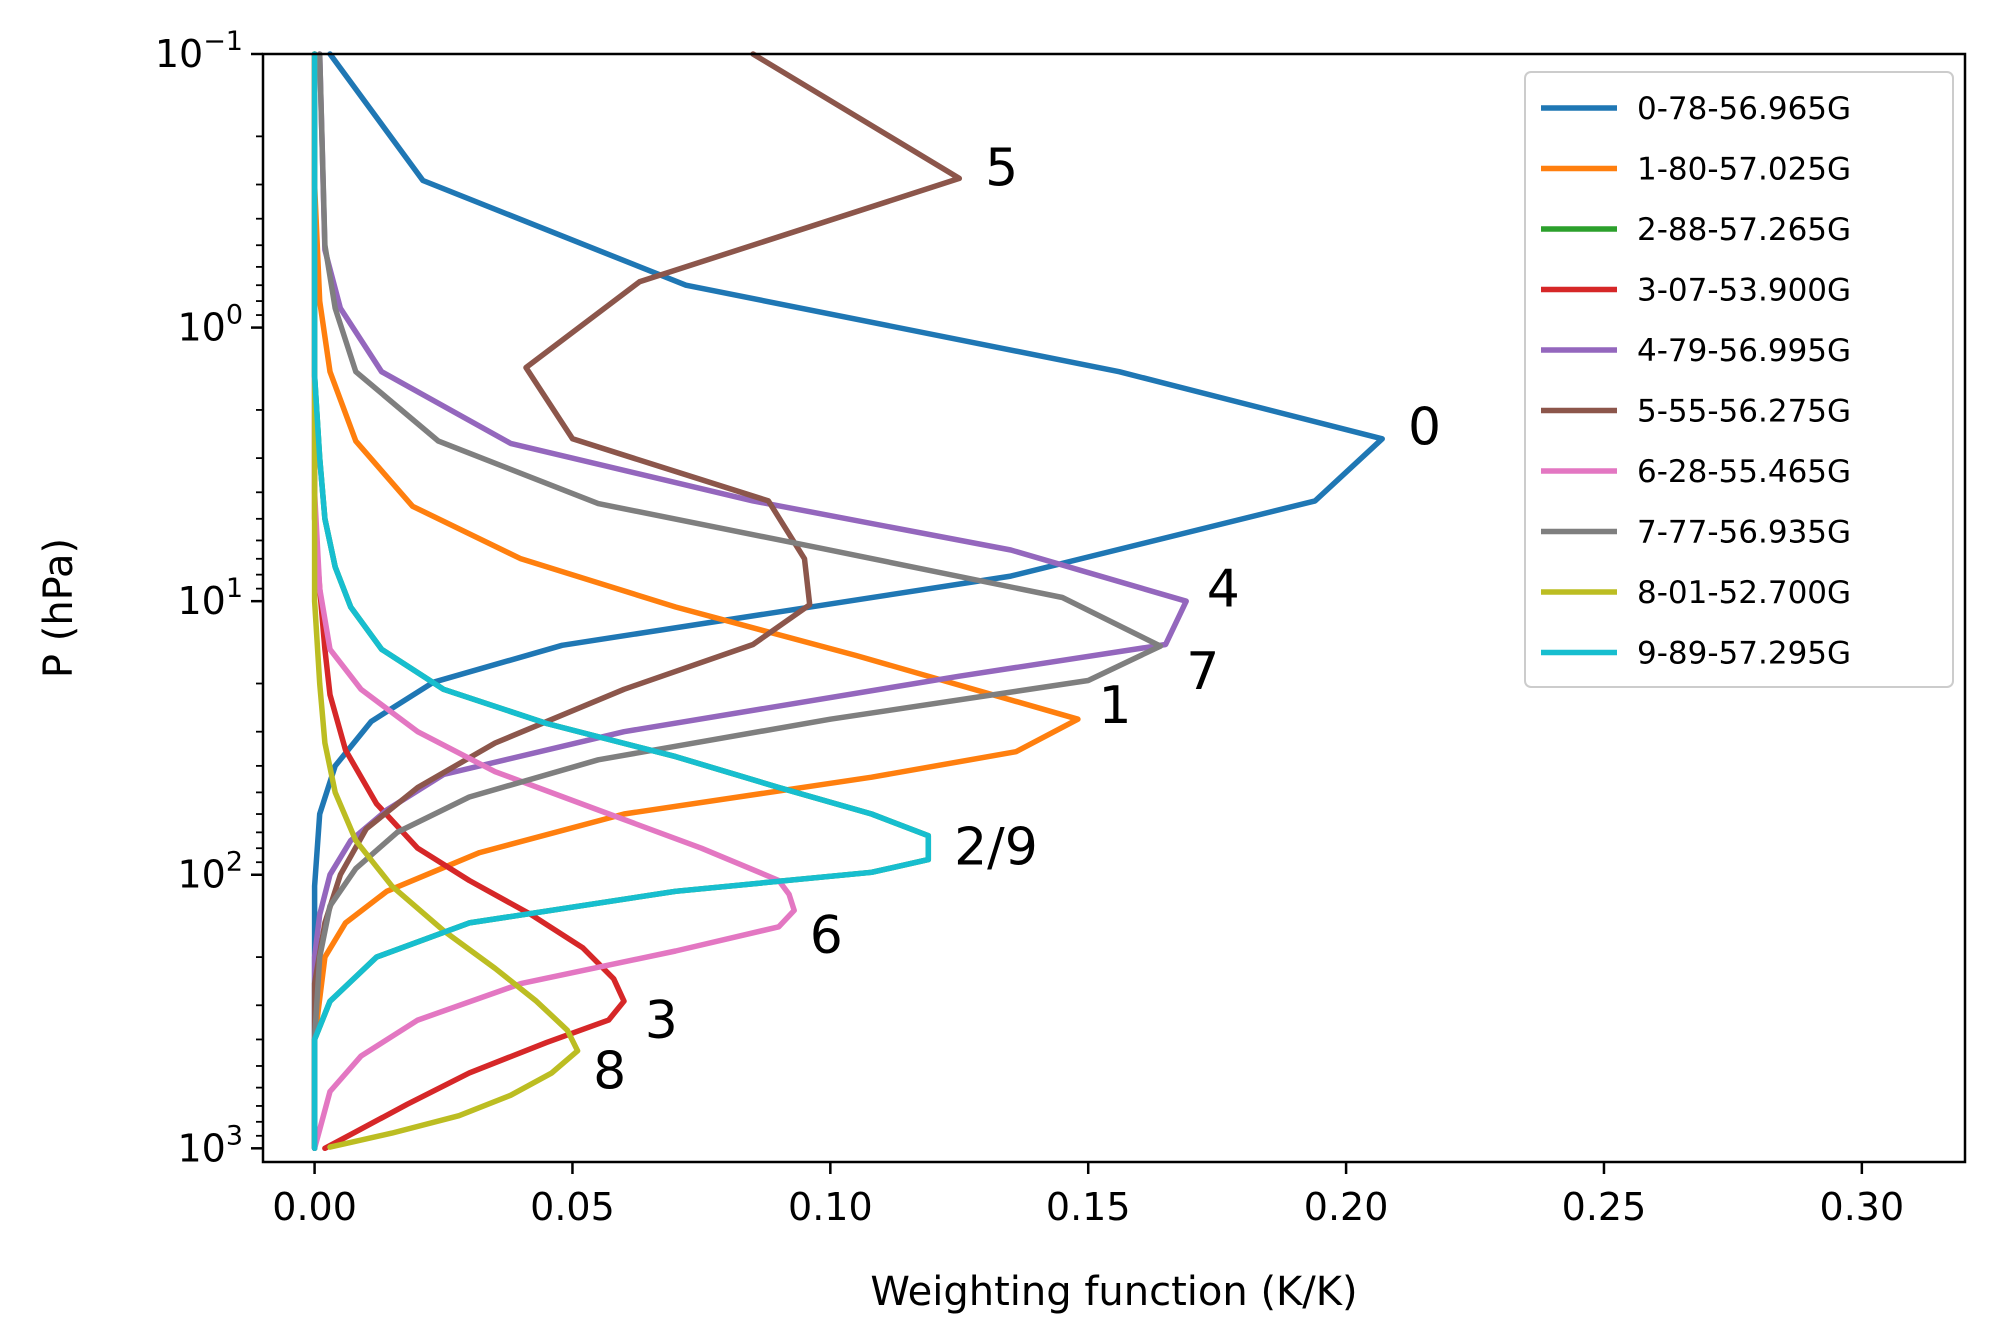 The width and height of the screenshot is (1995, 1343). Describe the element at coordinates (1744, 351) in the screenshot. I see `legend-label: 4-79-56.995G` at that location.